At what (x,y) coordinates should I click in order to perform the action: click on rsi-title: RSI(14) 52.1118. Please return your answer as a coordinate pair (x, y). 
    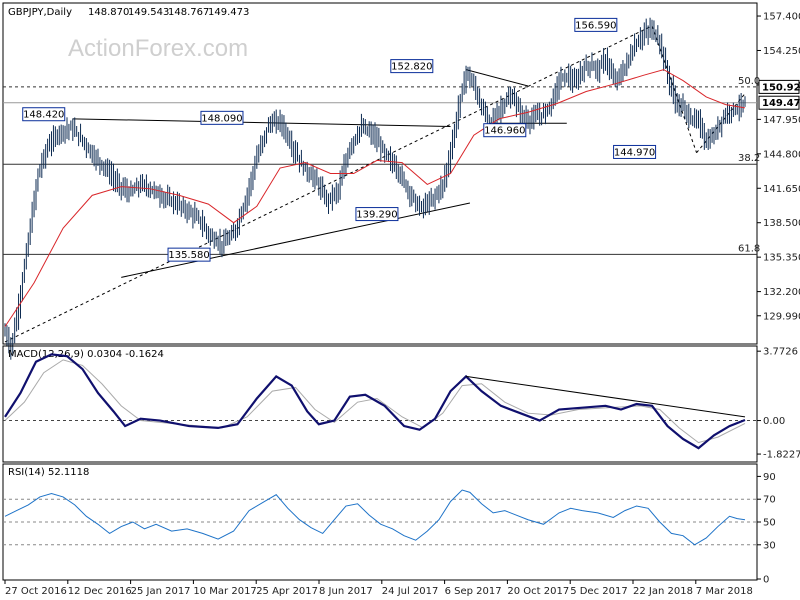
    Looking at the image, I should click on (48, 472).